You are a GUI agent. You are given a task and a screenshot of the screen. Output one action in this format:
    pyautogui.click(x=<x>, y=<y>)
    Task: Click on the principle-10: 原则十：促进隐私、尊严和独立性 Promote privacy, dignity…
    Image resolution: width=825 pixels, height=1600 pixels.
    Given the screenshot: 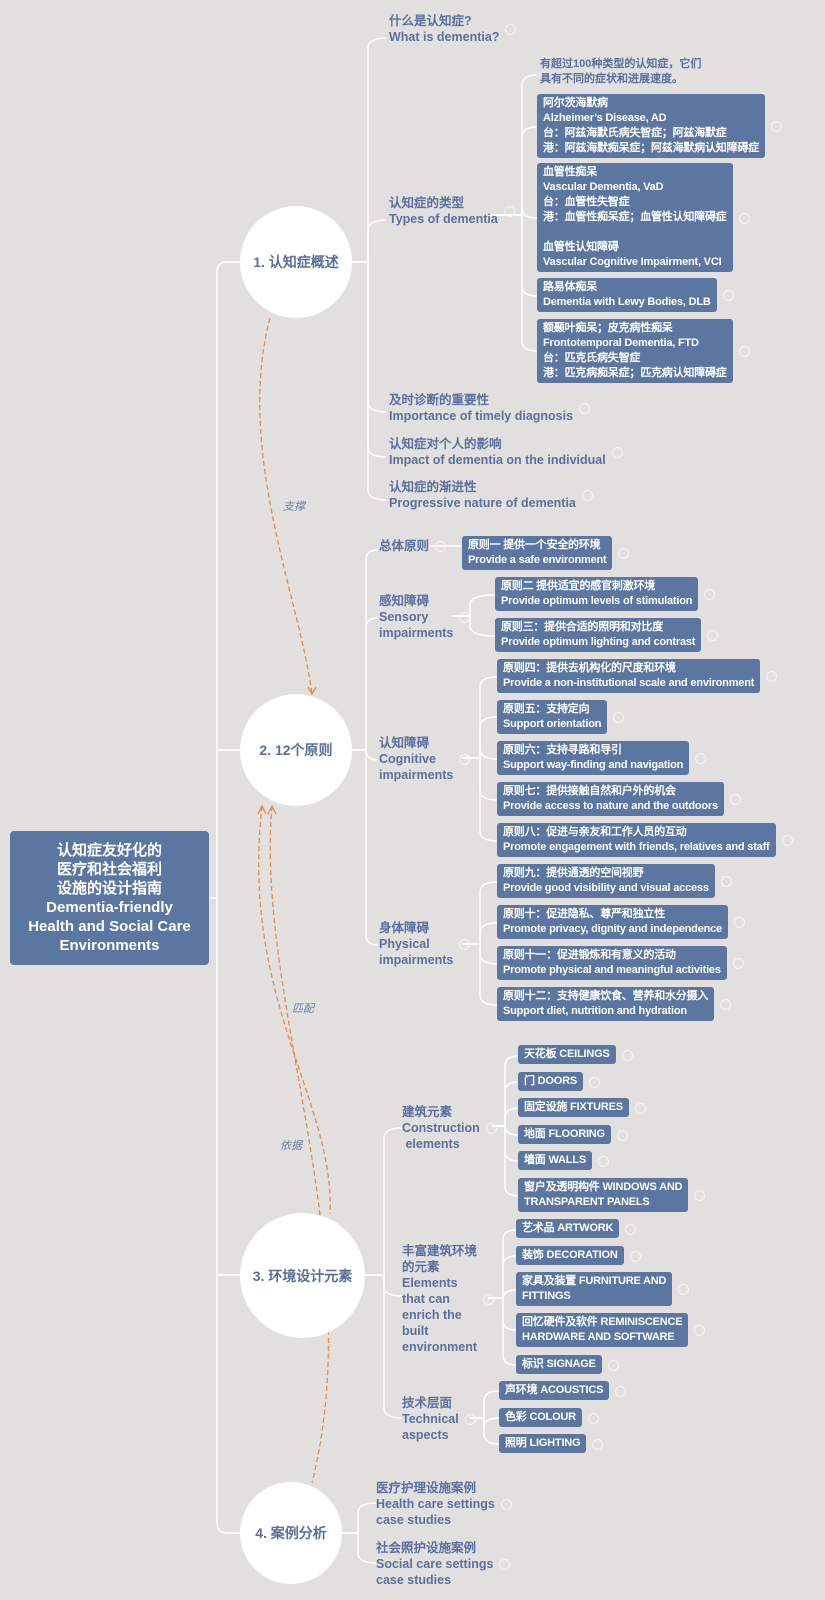 What is the action you would take?
    pyautogui.click(x=612, y=922)
    